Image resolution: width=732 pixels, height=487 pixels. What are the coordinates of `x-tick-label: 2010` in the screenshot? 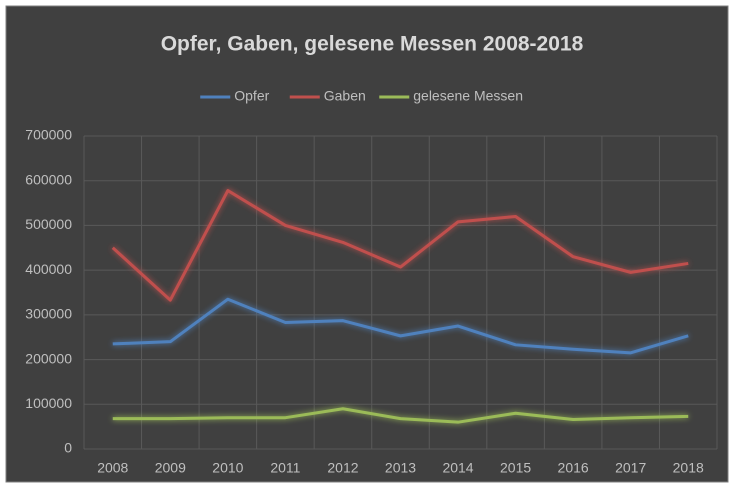 It's located at (227, 468).